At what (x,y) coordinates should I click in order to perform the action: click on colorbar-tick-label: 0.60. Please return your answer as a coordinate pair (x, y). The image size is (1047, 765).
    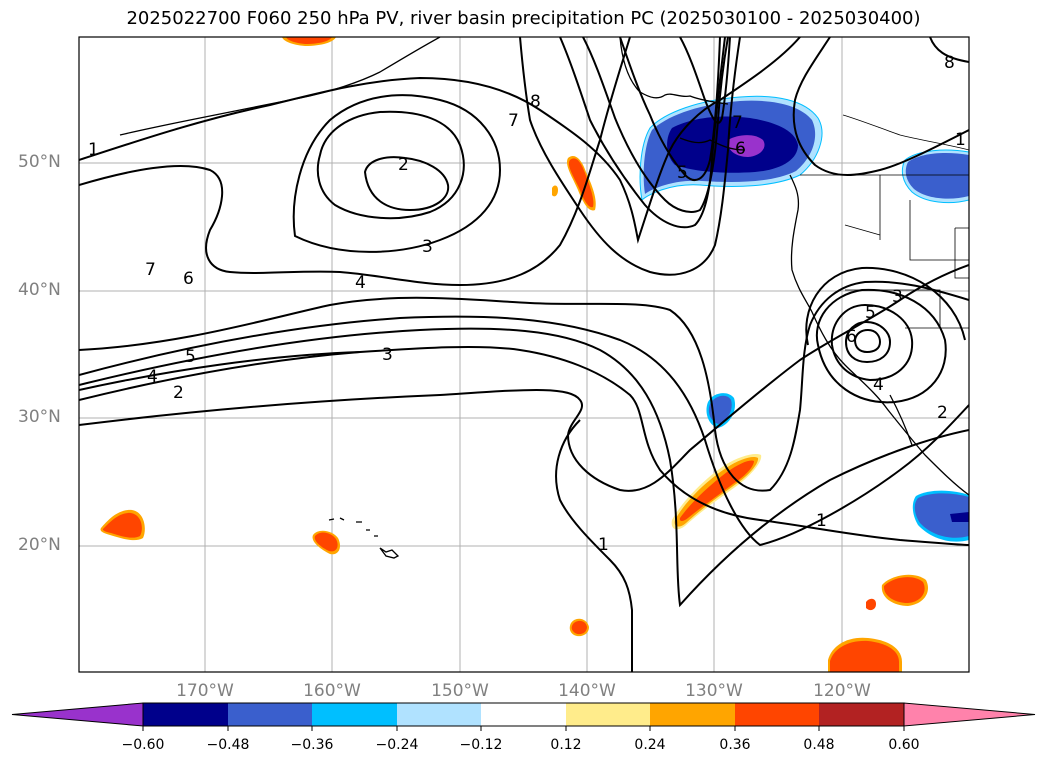
    Looking at the image, I should click on (904, 745).